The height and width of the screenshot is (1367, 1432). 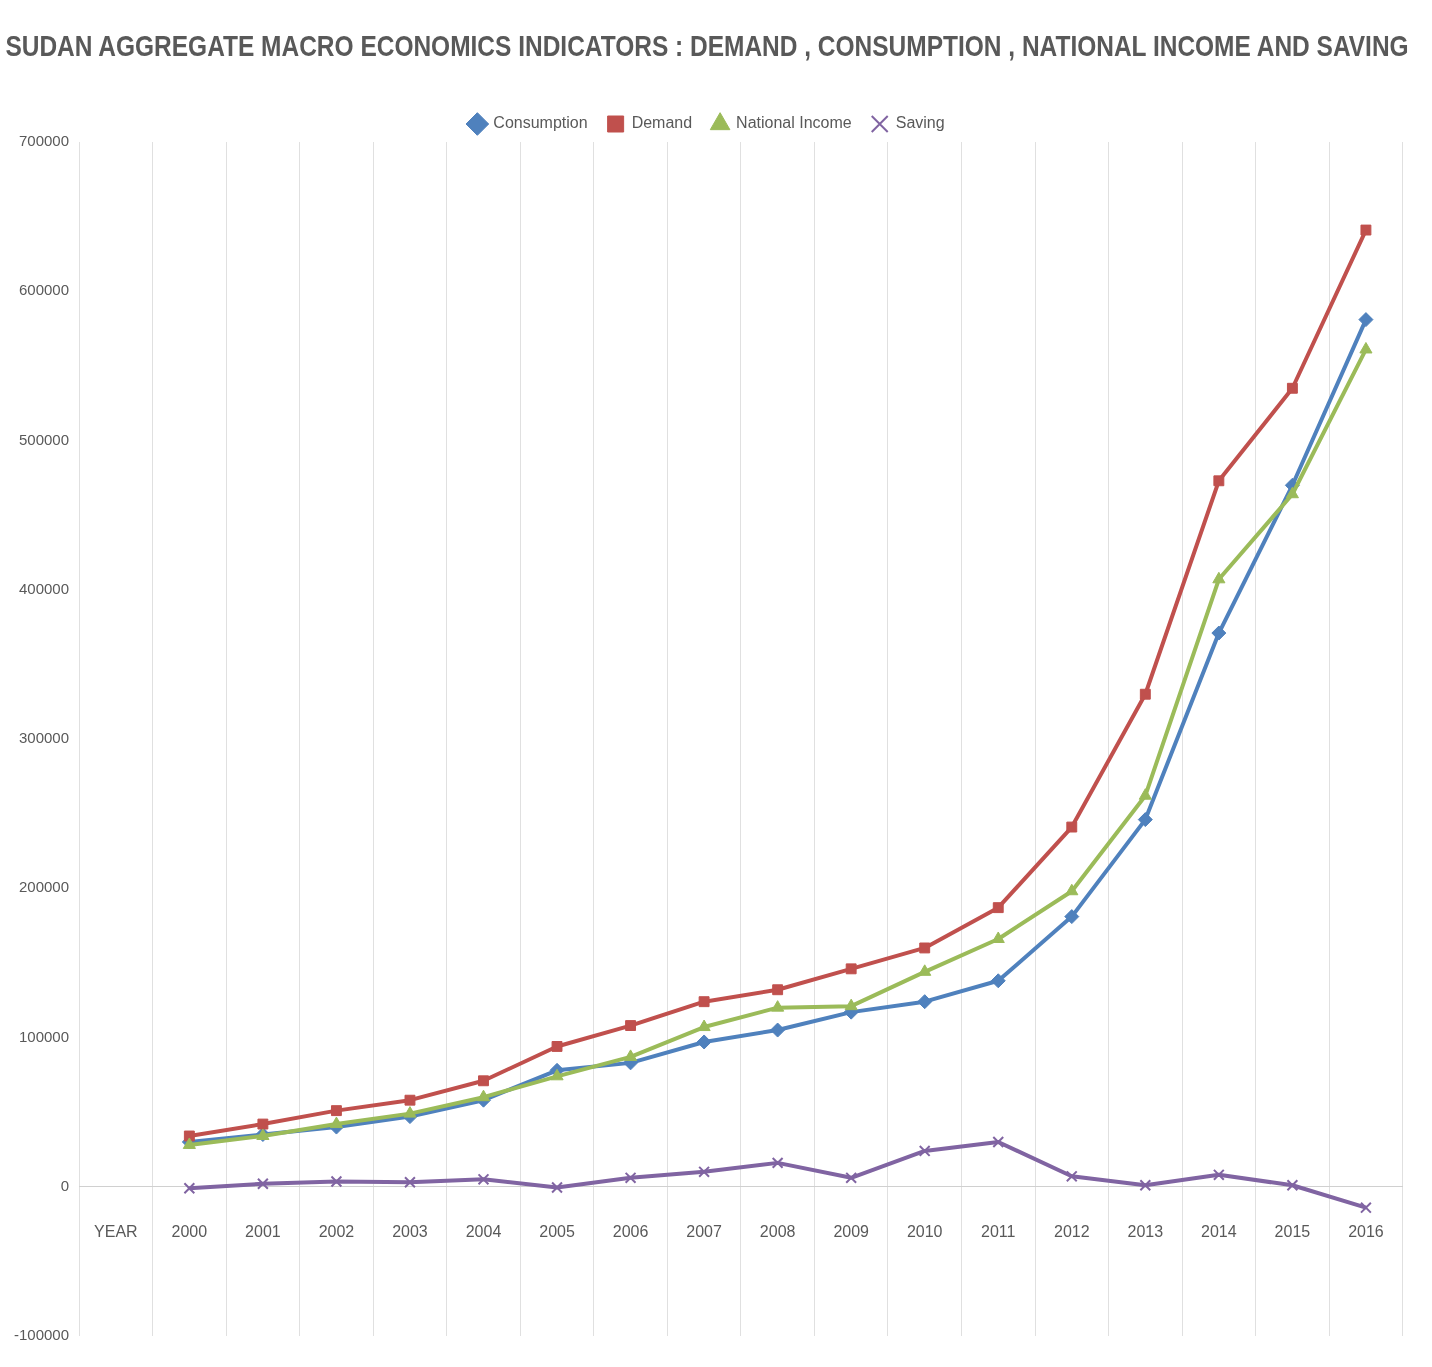 I want to click on x-tick-label: 2007, so click(x=704, y=1231).